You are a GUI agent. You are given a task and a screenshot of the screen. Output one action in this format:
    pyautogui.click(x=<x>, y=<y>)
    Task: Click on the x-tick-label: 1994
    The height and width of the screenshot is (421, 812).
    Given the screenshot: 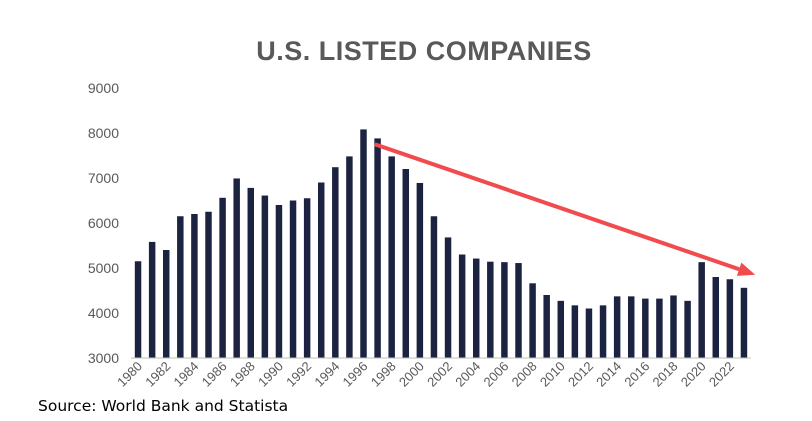 What is the action you would take?
    pyautogui.click(x=326, y=374)
    